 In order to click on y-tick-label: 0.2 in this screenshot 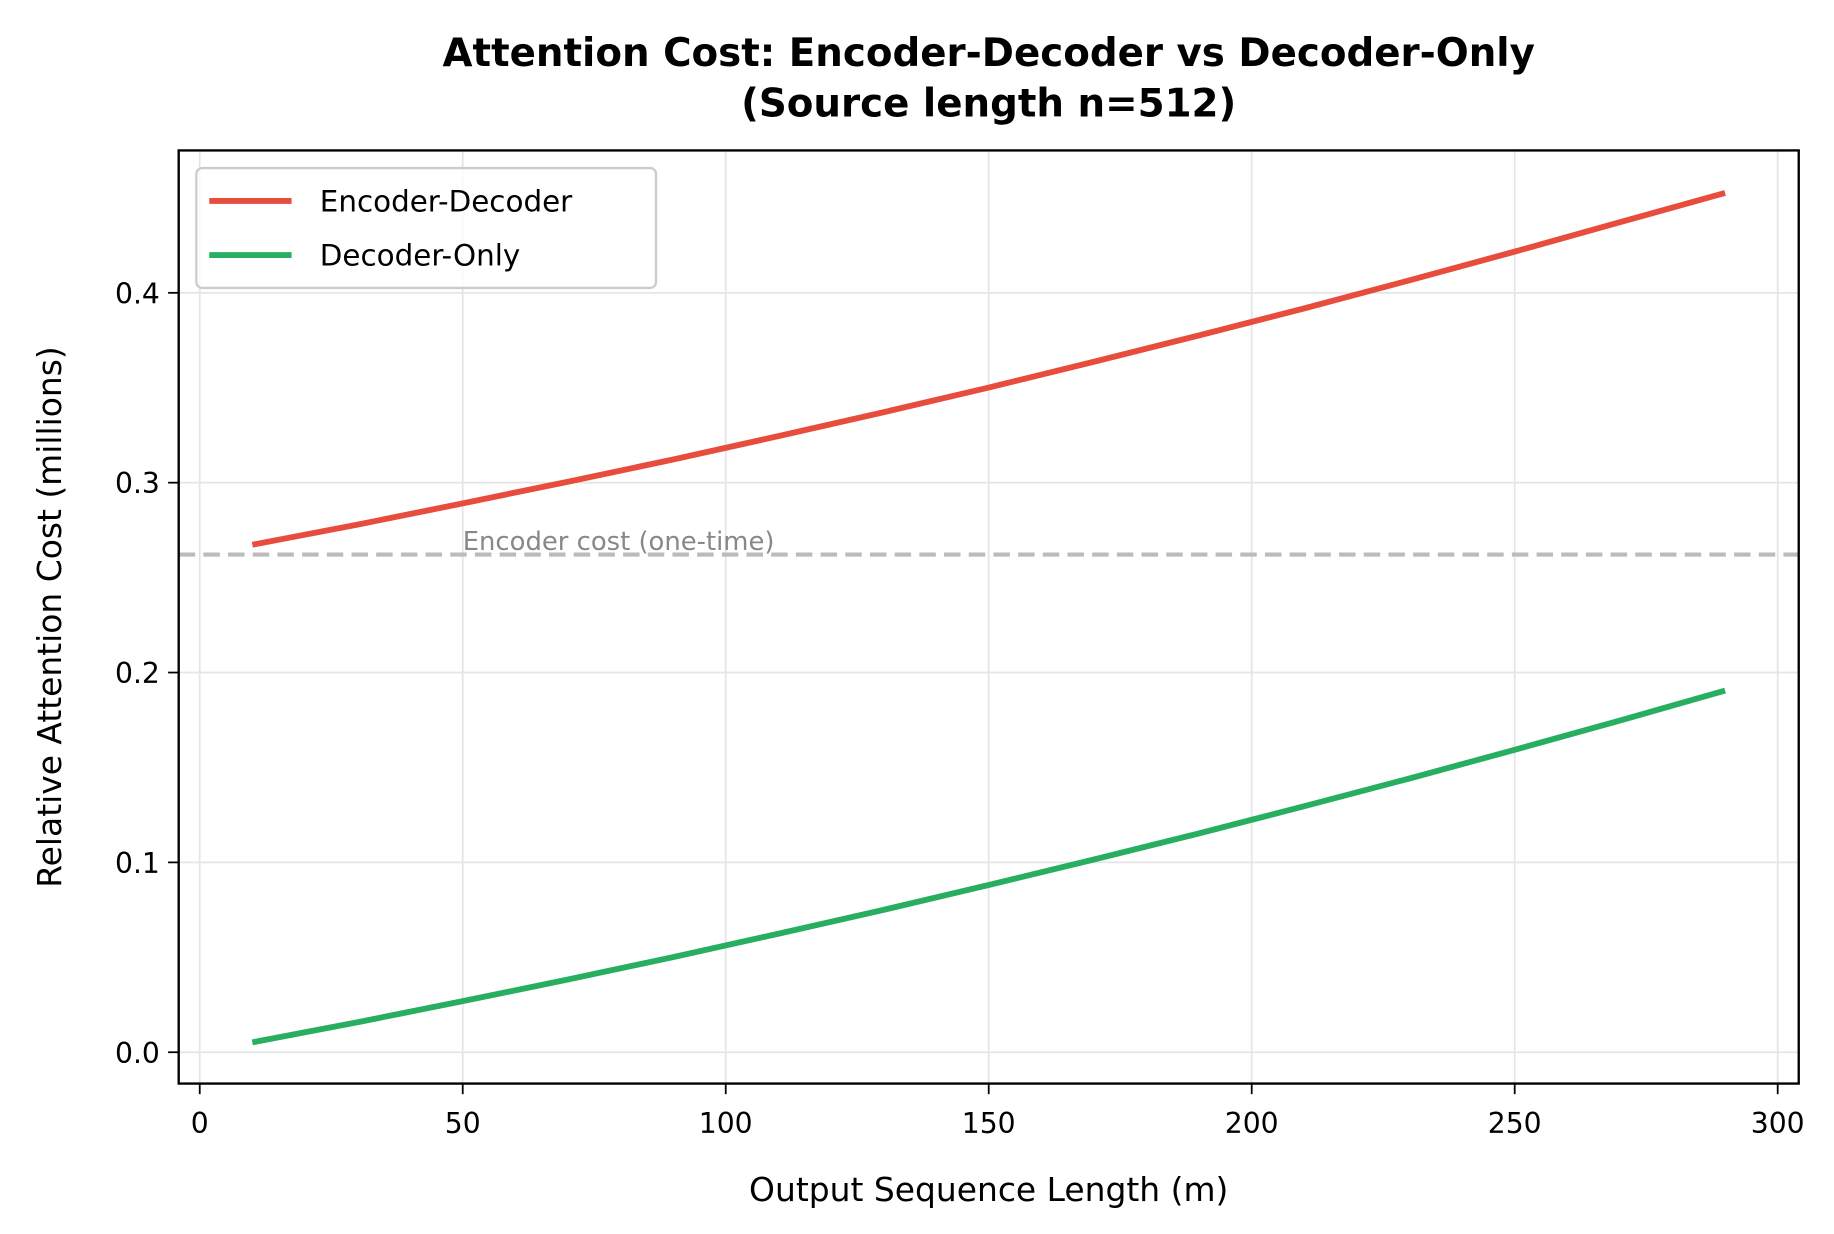, I will do `click(137, 673)`.